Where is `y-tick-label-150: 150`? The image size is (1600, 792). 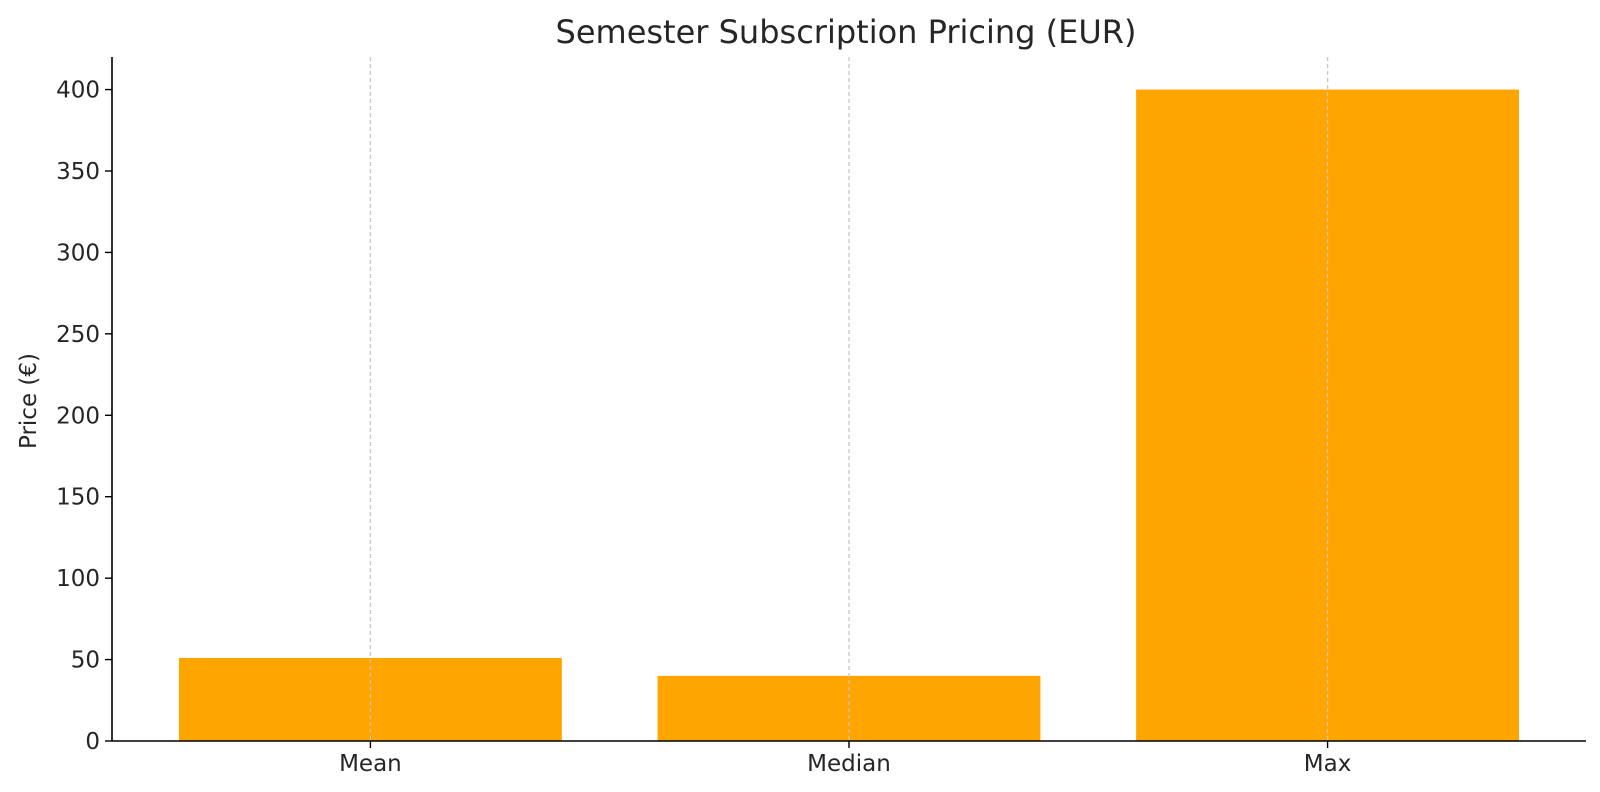
y-tick-label-150: 150 is located at coordinates (78, 498).